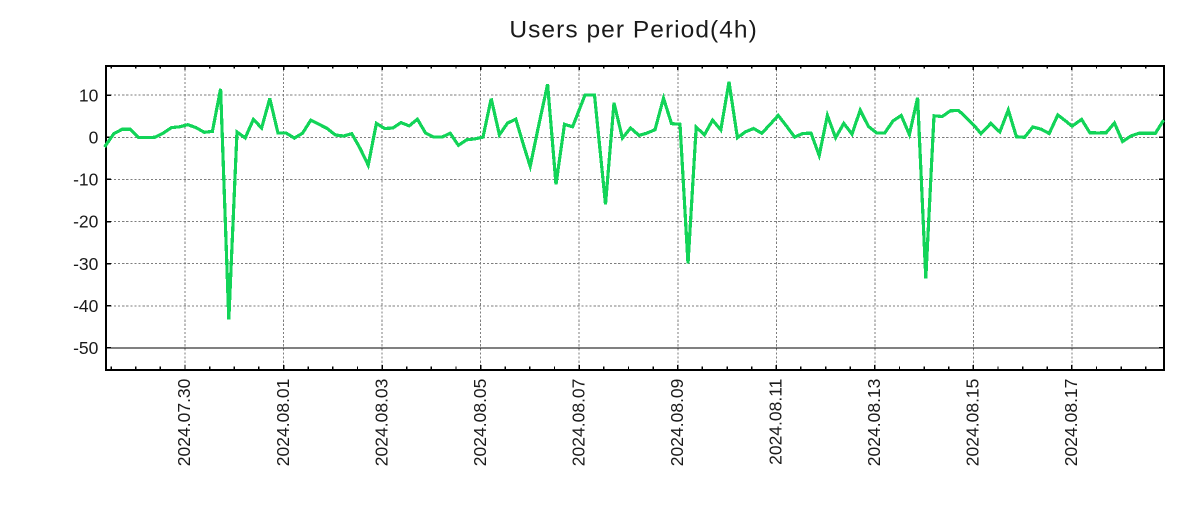 The height and width of the screenshot is (505, 1200). I want to click on svg-text: -40, so click(86, 306).